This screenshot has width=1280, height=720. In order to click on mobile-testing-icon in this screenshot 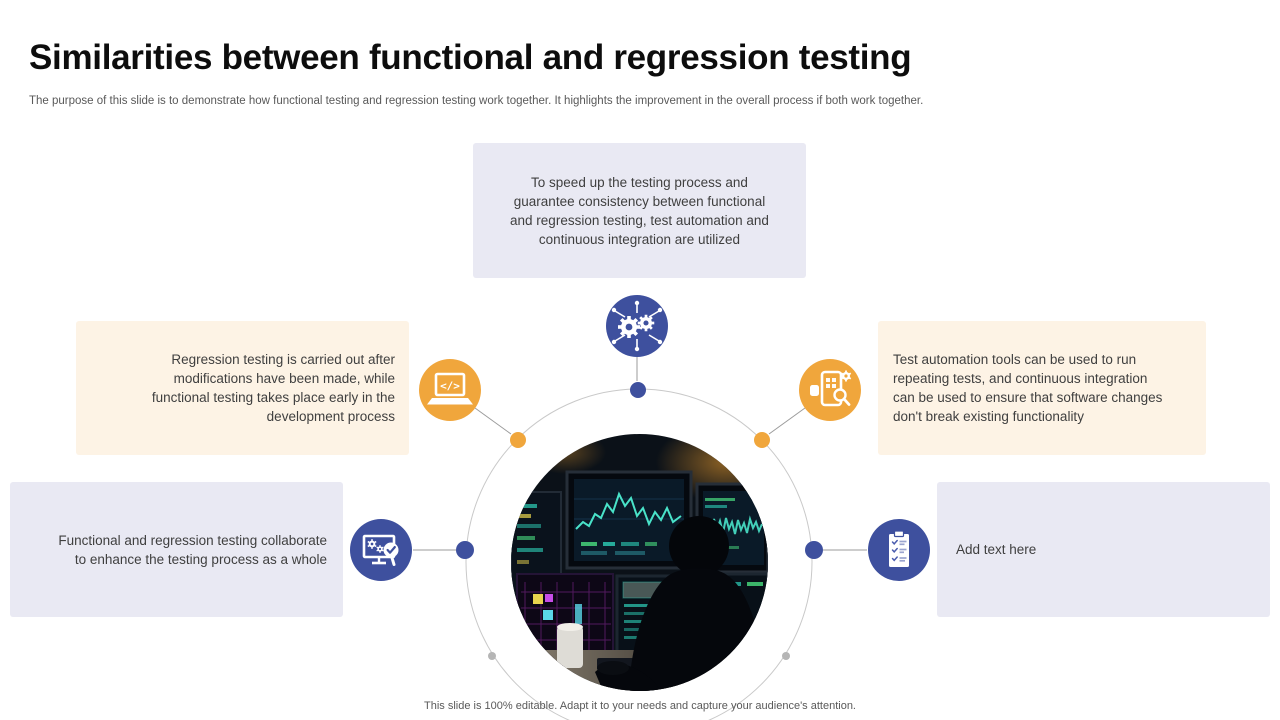, I will do `click(830, 390)`.